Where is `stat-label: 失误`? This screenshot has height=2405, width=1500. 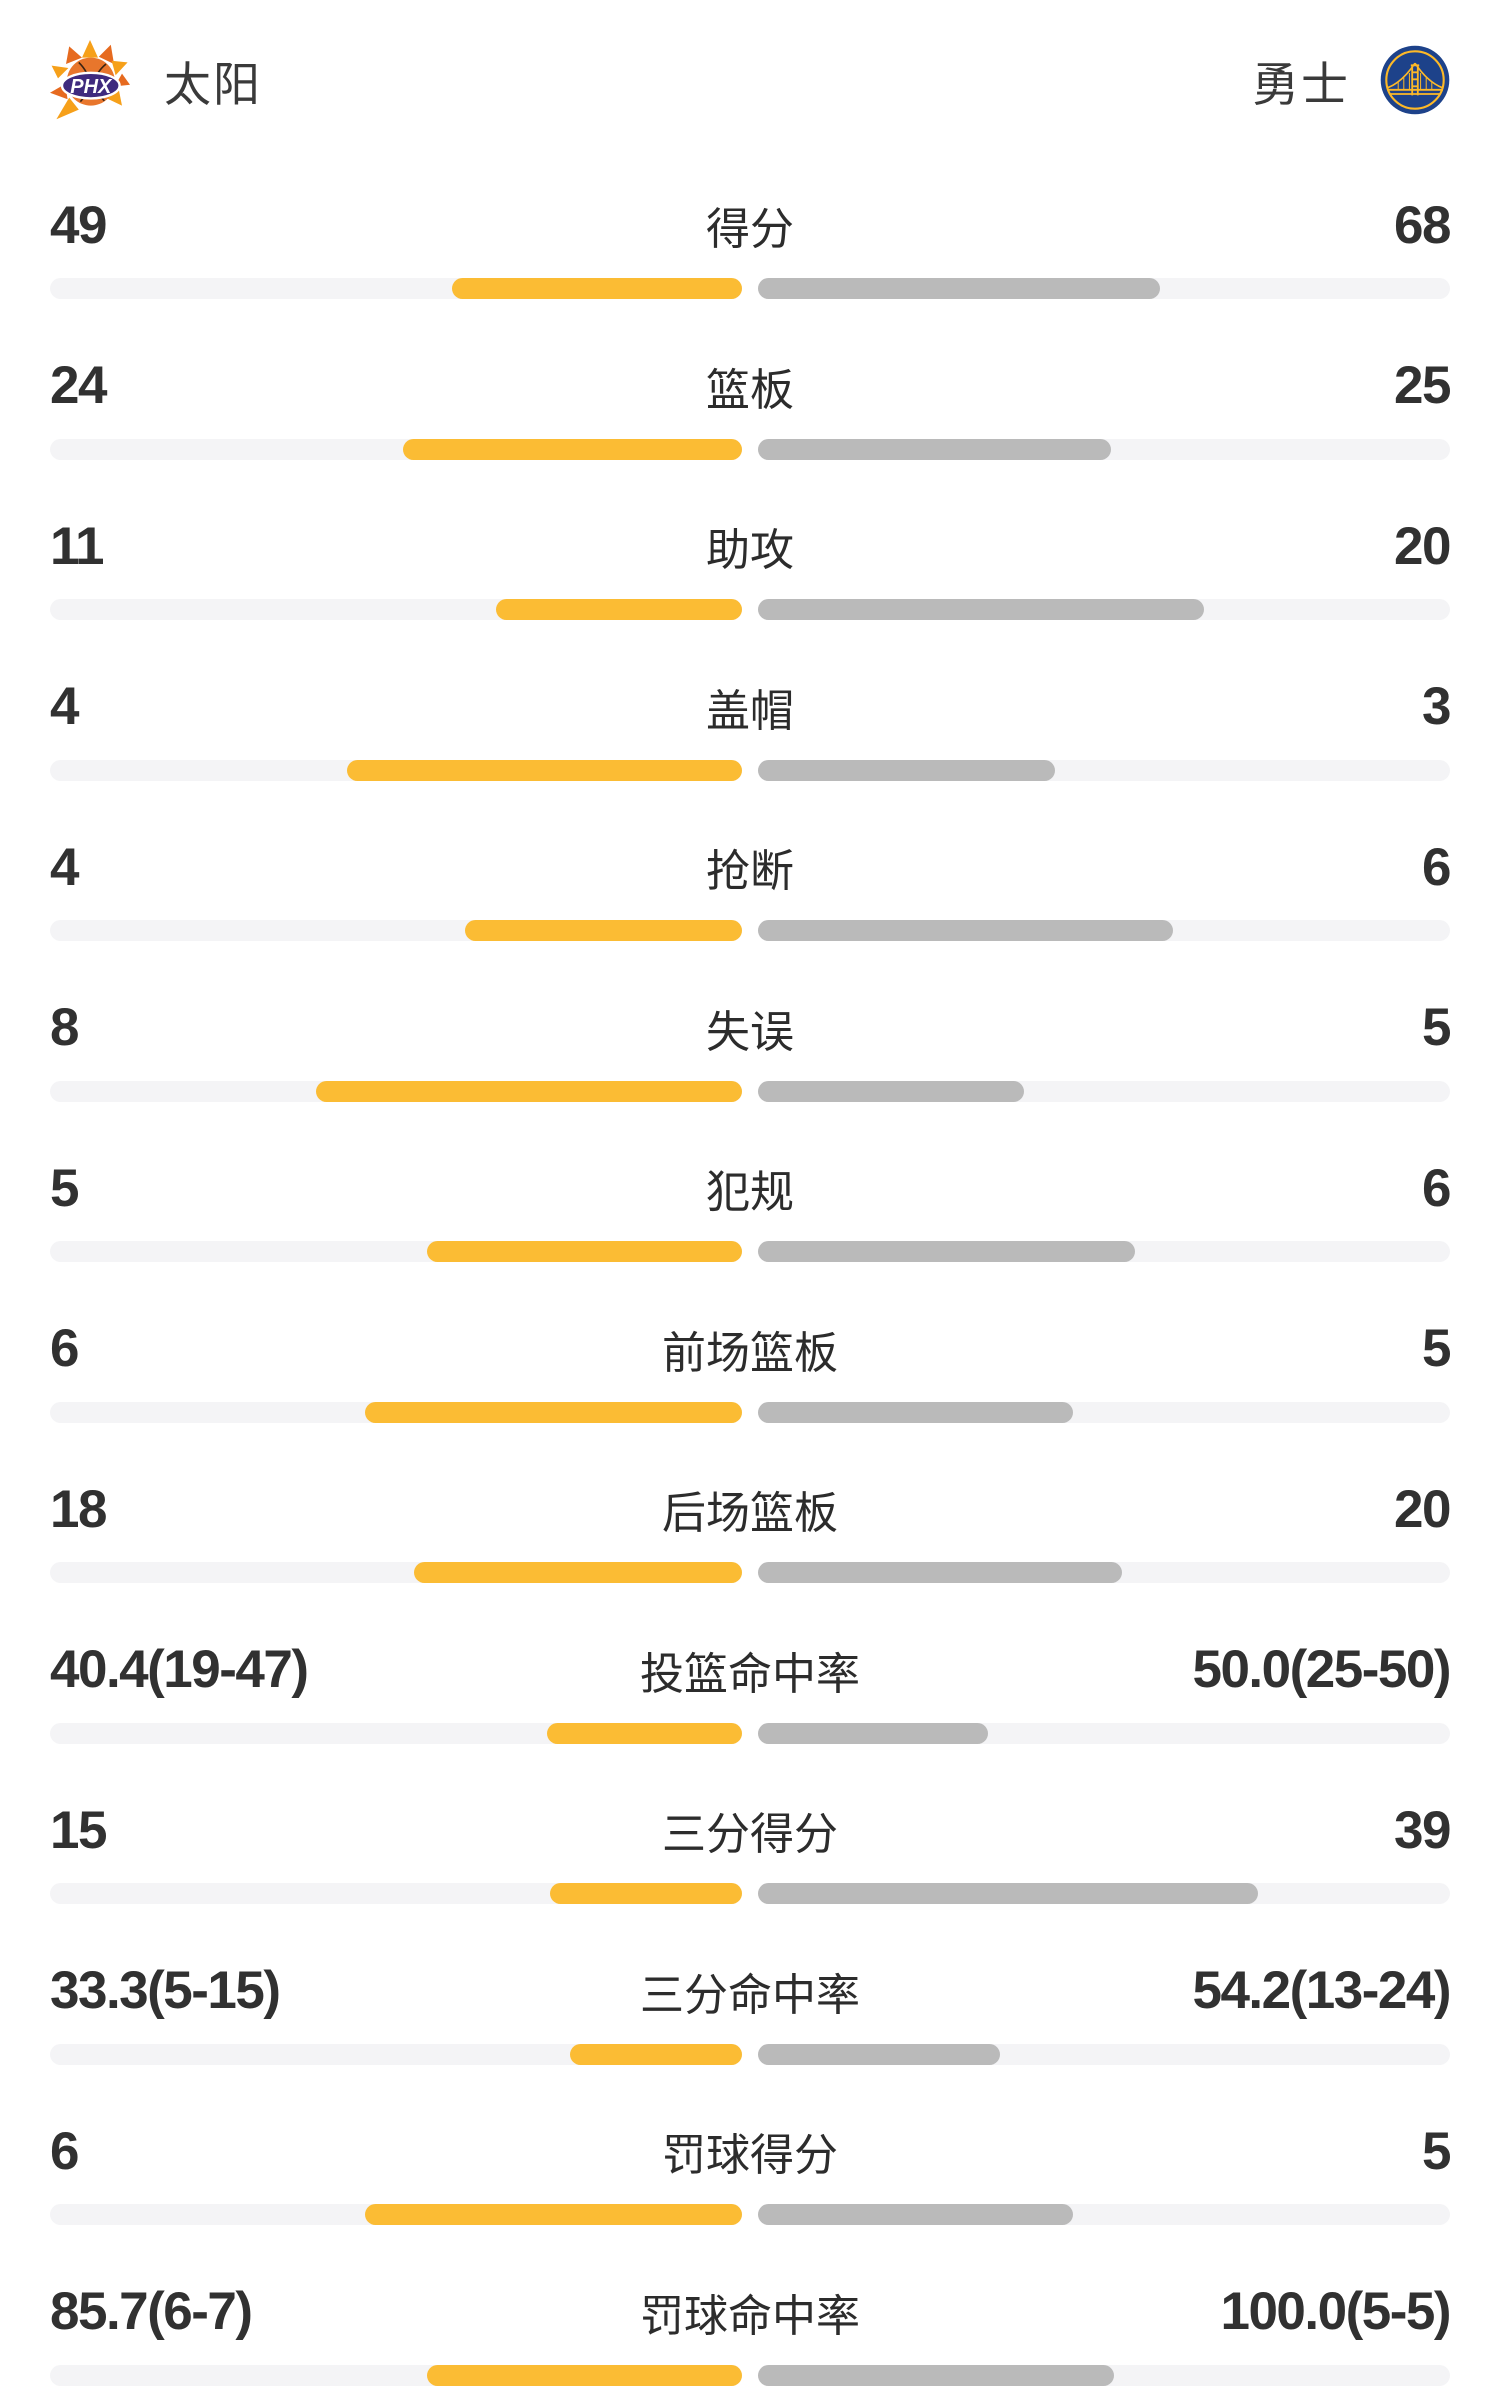 stat-label: 失误 is located at coordinates (750, 1028).